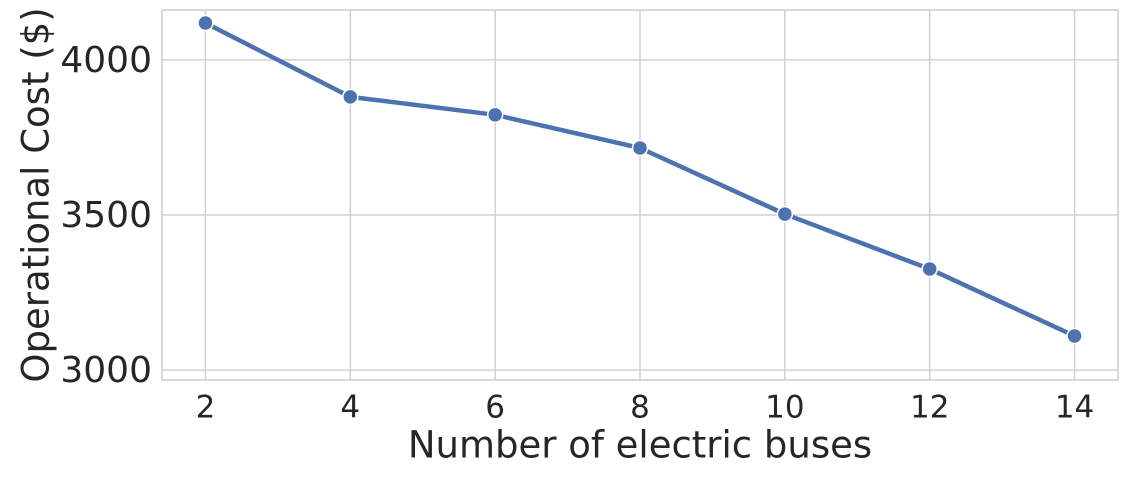 The image size is (1129, 480). Describe the element at coordinates (106, 215) in the screenshot. I see `y-tick-label: 3500` at that location.